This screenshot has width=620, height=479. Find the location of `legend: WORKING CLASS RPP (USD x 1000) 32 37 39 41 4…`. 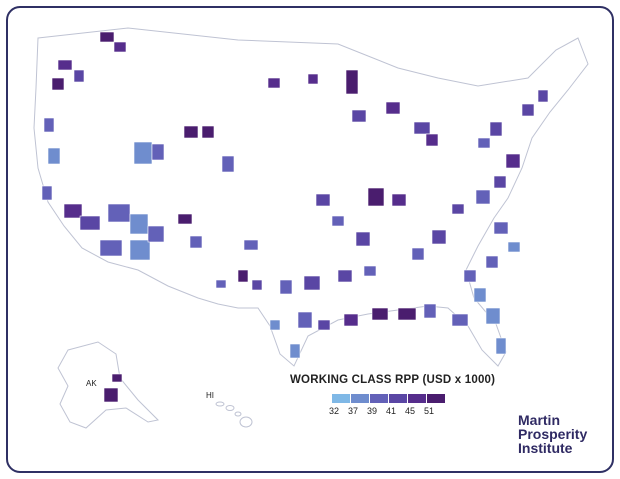

legend: WORKING CLASS RPP (USD x 1000) 32 37 39 41 4… is located at coordinates (405, 396).